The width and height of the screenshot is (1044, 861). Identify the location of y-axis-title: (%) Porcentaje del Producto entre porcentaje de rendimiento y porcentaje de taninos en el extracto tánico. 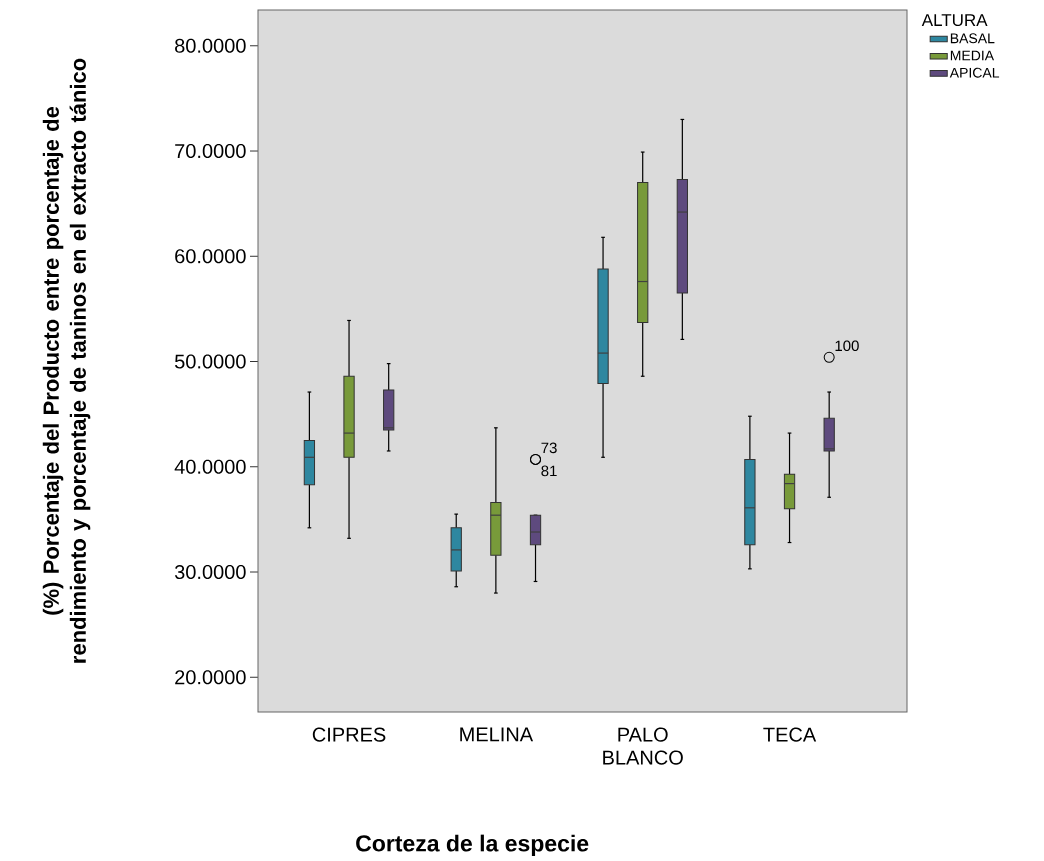
(66, 360).